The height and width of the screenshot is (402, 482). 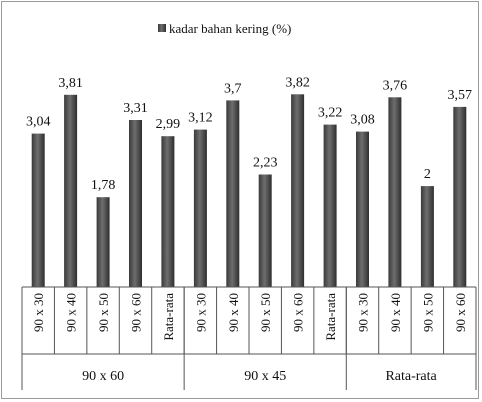 I want to click on data-label: 3,22, so click(x=330, y=113).